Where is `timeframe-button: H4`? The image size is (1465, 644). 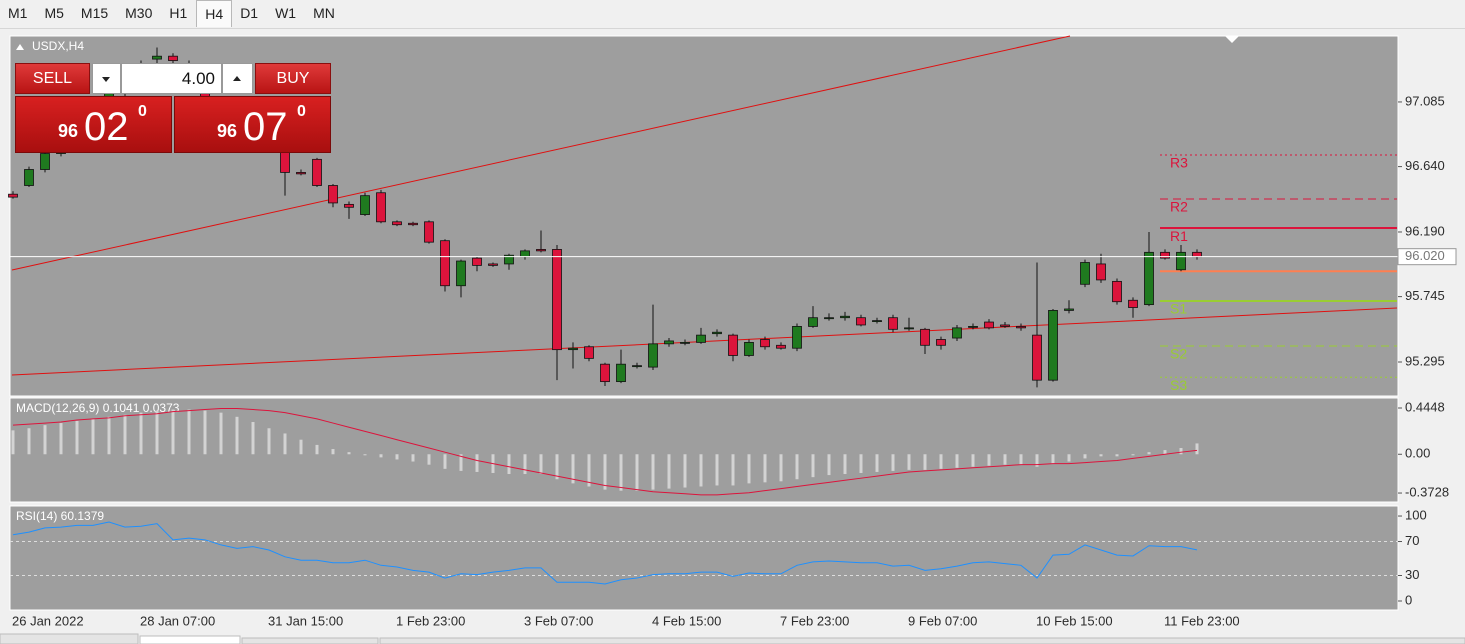
timeframe-button: H4 is located at coordinates (214, 13).